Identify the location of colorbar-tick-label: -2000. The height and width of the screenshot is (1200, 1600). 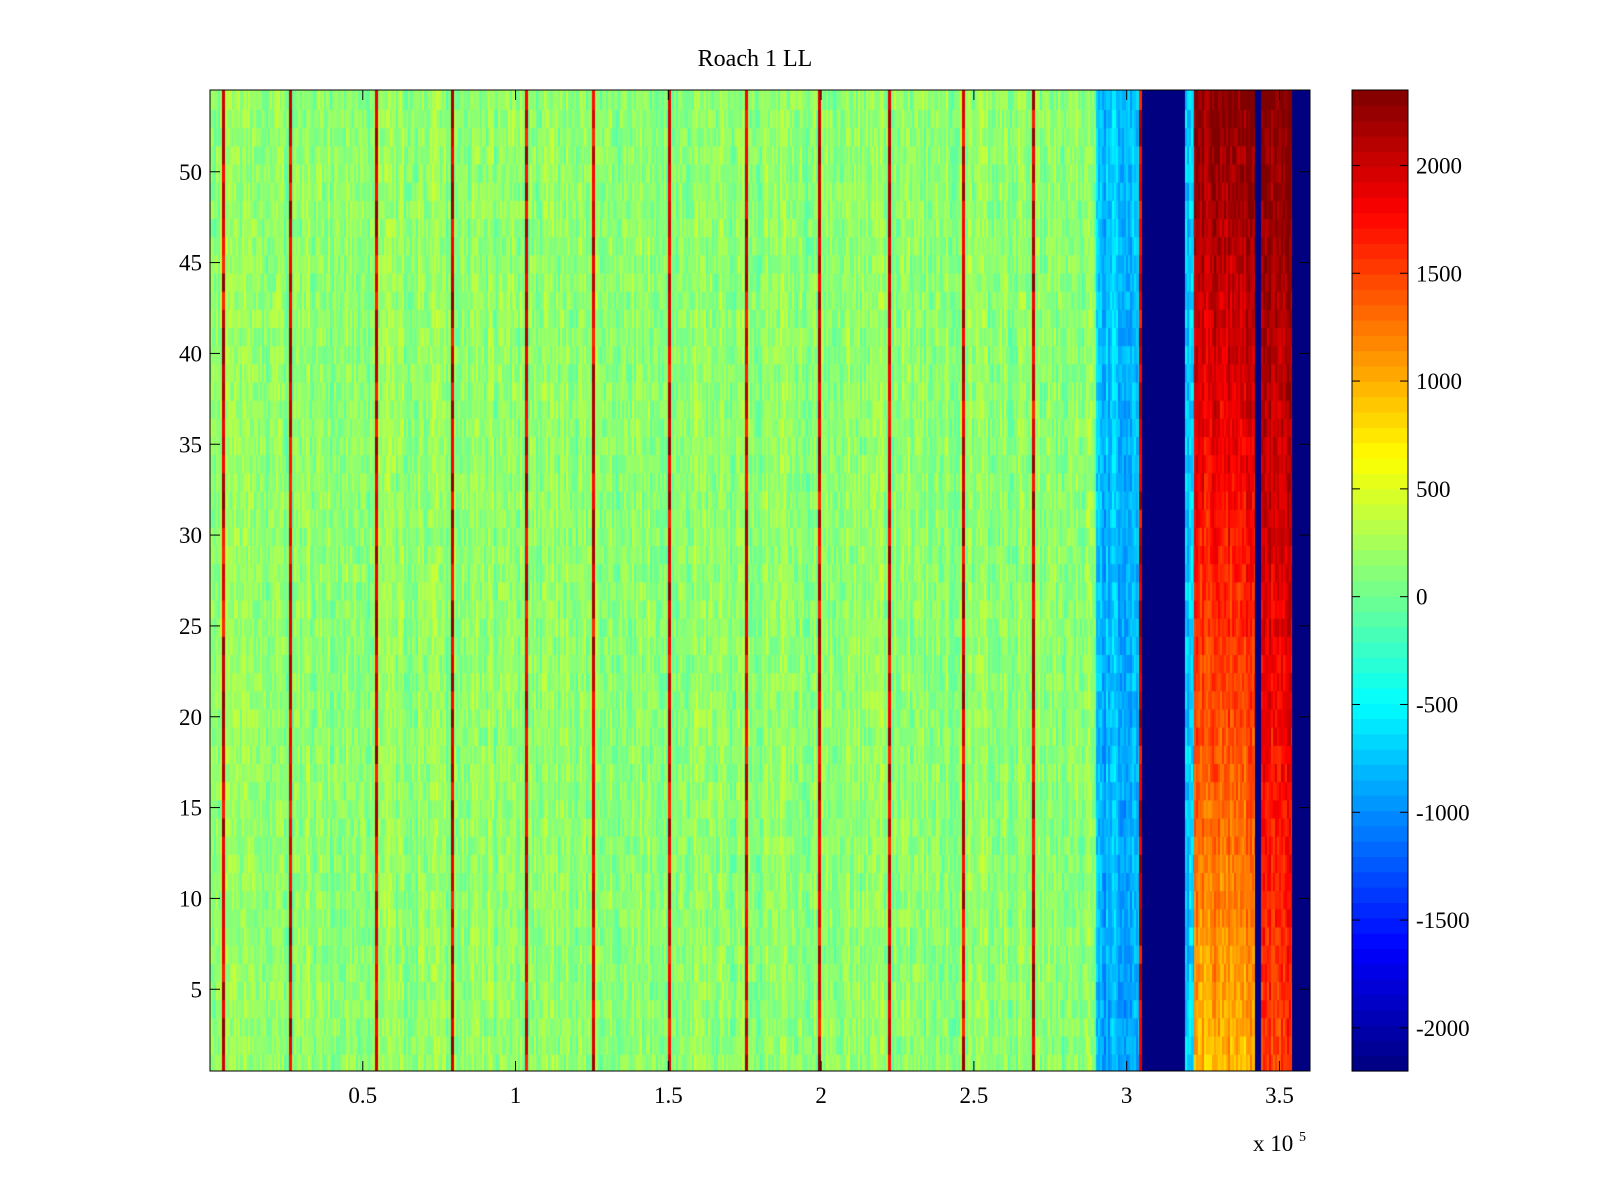
(1443, 1028).